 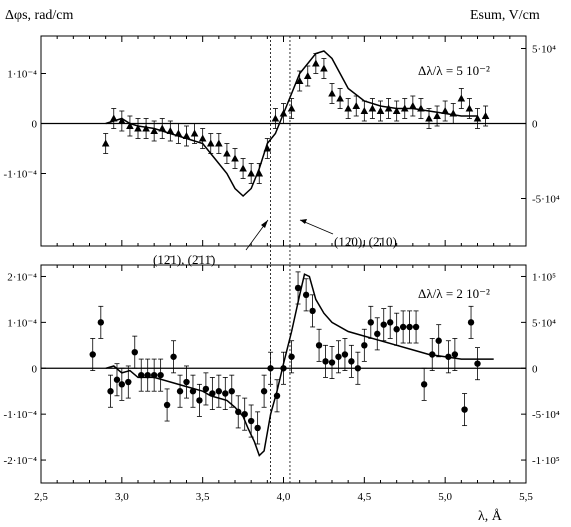 What do you see at coordinates (22, 323) in the screenshot?
I see `y-tick-label-bottom-1: 1·10⁻⁴` at bounding box center [22, 323].